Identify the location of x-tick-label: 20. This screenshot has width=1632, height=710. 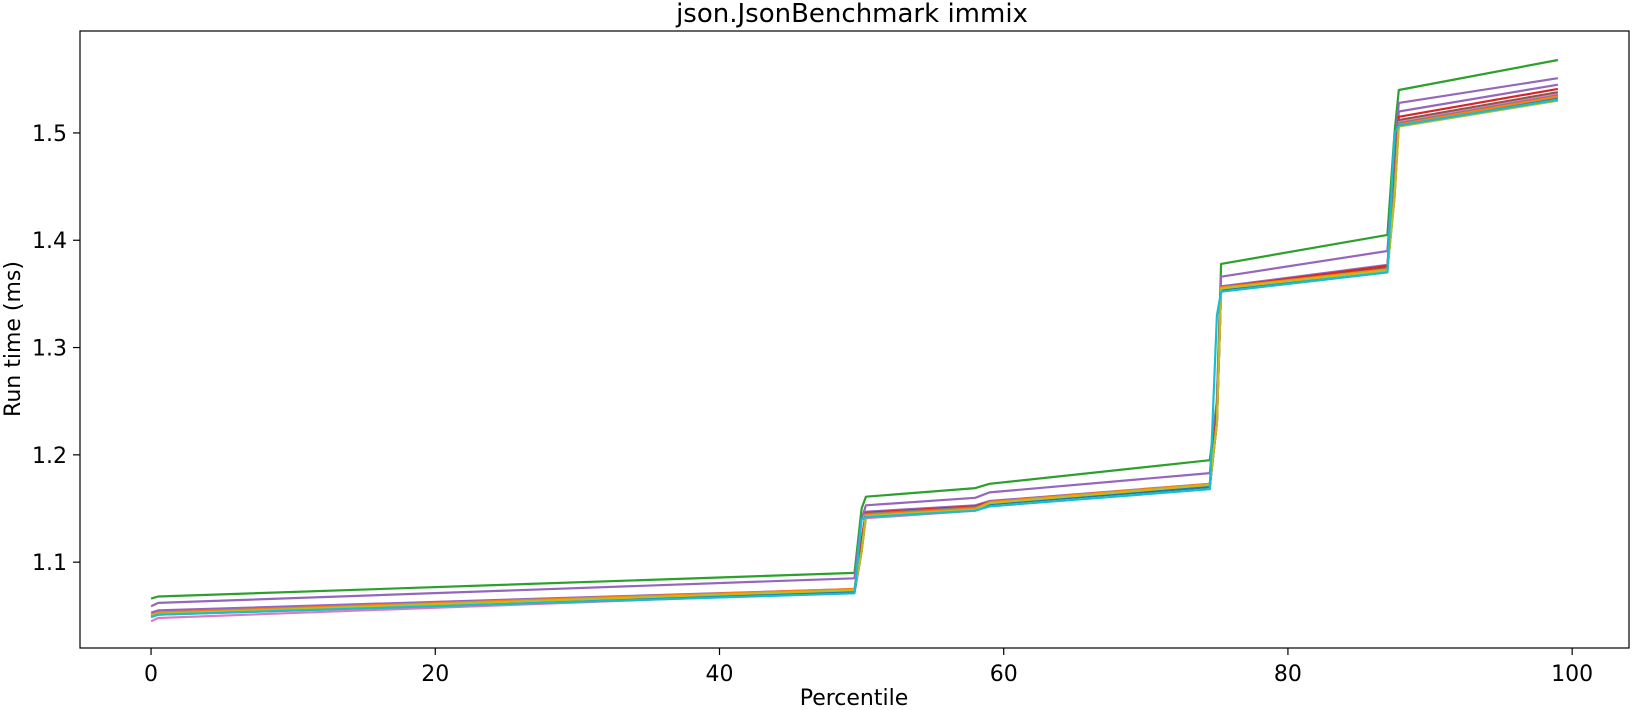
(435, 674).